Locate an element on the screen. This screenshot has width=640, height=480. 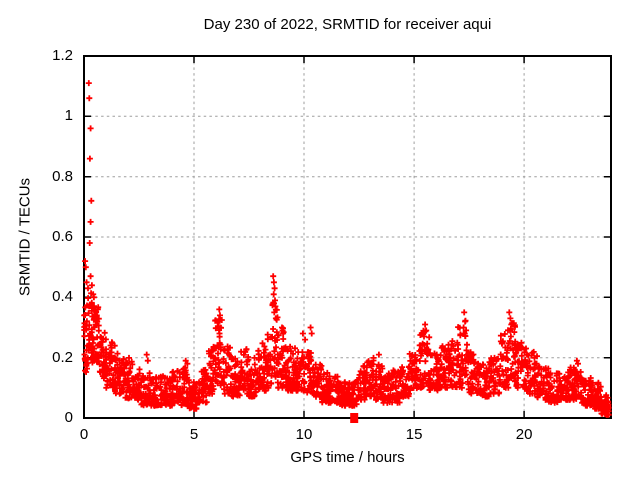
x-tick-label-20: 20 is located at coordinates (524, 434).